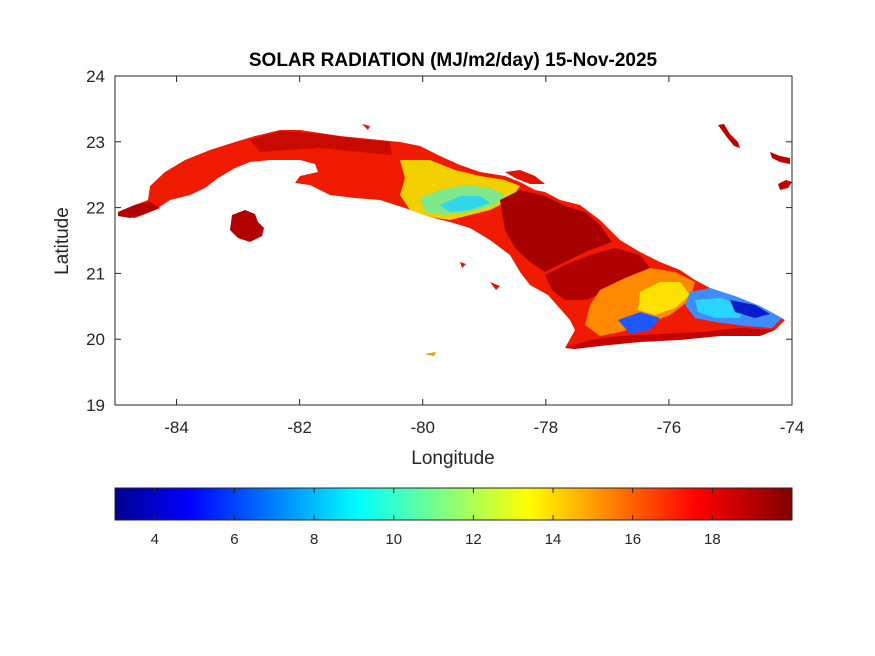 This screenshot has height=656, width=875. Describe the element at coordinates (299, 427) in the screenshot. I see `x-tick-label: -82` at that location.